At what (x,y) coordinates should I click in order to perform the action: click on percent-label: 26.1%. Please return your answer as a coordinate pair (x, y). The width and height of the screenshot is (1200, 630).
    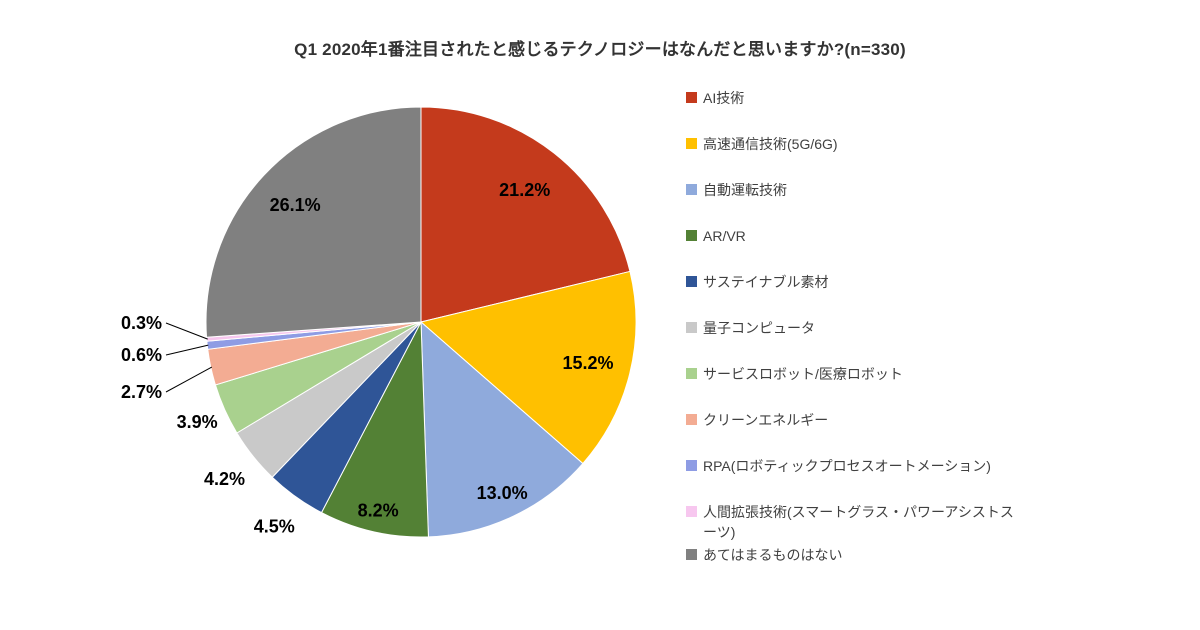
    Looking at the image, I should click on (295, 205).